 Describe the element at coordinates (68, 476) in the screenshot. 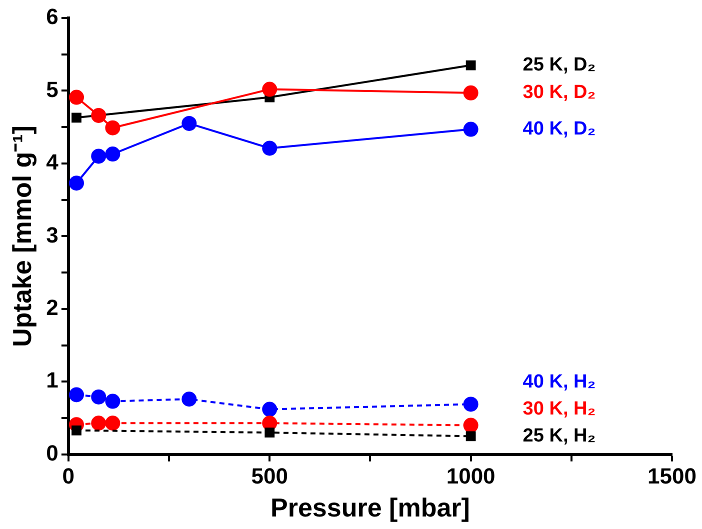

I see `x-tick-label: 0` at that location.